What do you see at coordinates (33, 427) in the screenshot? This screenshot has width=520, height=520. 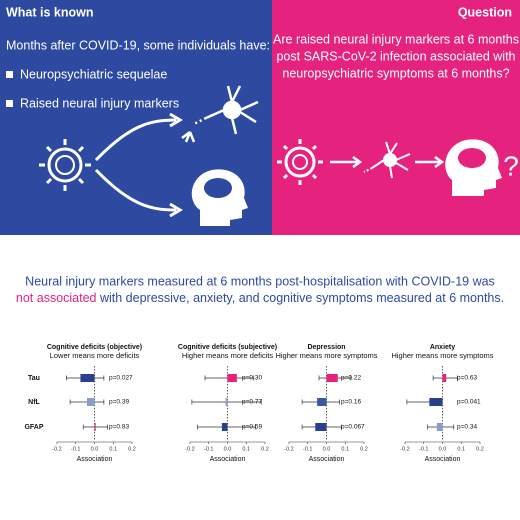 I see `category-label: GFAP` at bounding box center [33, 427].